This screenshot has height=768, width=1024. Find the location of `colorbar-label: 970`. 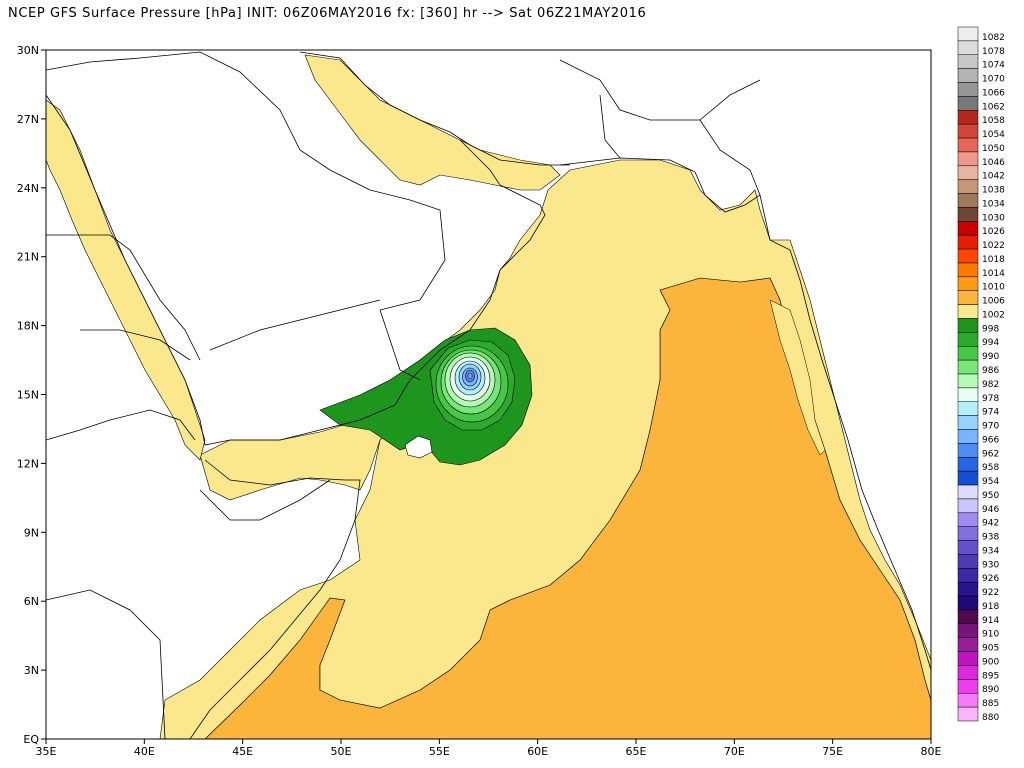

colorbar-label: 970 is located at coordinates (990, 427).